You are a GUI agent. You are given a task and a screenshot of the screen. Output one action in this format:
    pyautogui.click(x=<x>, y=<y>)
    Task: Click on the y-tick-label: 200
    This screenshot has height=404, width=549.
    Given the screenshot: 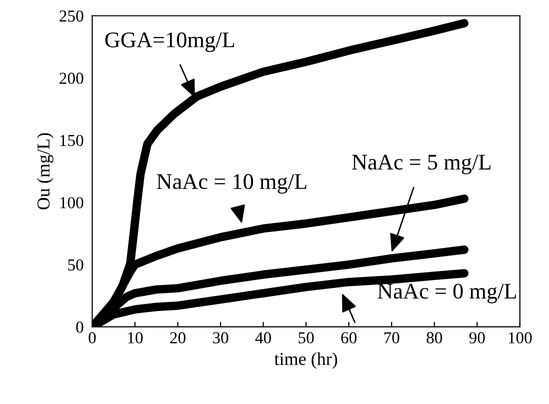 What is the action you would take?
    pyautogui.click(x=72, y=78)
    